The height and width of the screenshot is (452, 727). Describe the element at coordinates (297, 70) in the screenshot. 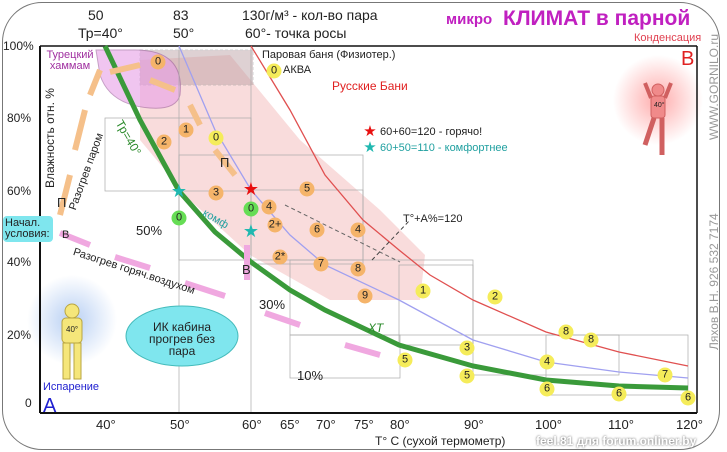

I see `aqua-label: АКВА` at that location.